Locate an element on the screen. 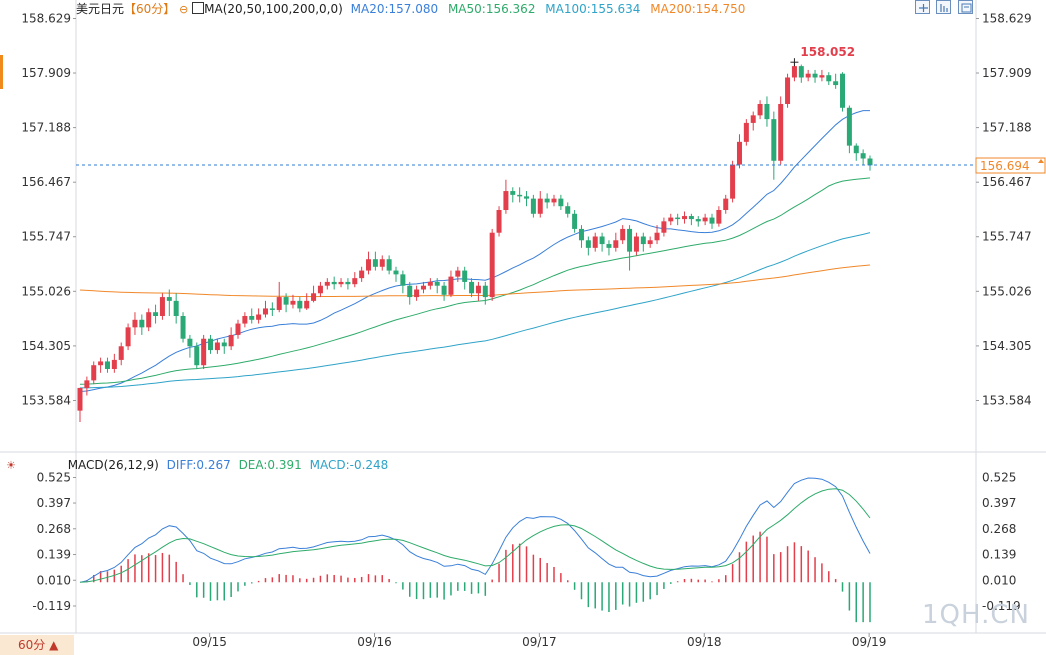 Image resolution: width=1046 pixels, height=655 pixels. price-tick-label: 155.747 is located at coordinates (46, 237).